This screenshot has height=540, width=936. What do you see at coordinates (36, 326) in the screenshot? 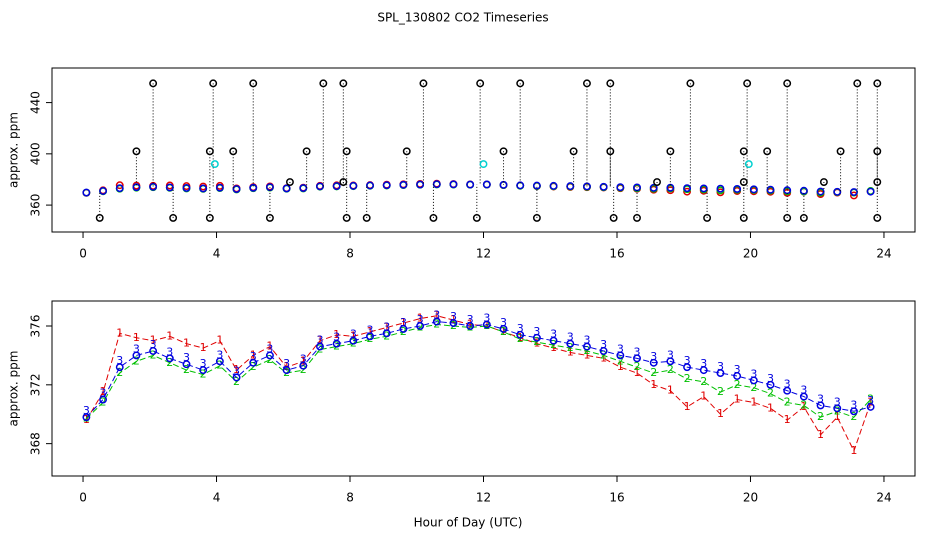
I see `y-tick-label: 376` at bounding box center [36, 326].